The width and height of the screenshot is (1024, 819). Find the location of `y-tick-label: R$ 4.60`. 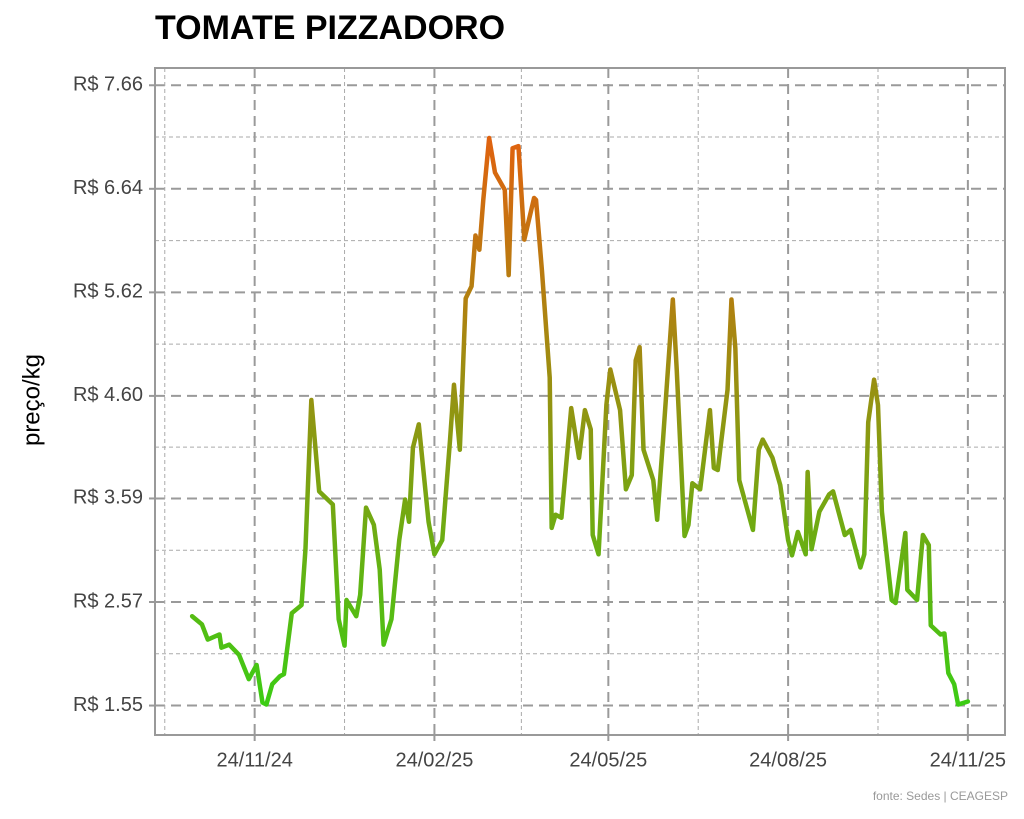

y-tick-label: R$ 4.60 is located at coordinates (108, 395).